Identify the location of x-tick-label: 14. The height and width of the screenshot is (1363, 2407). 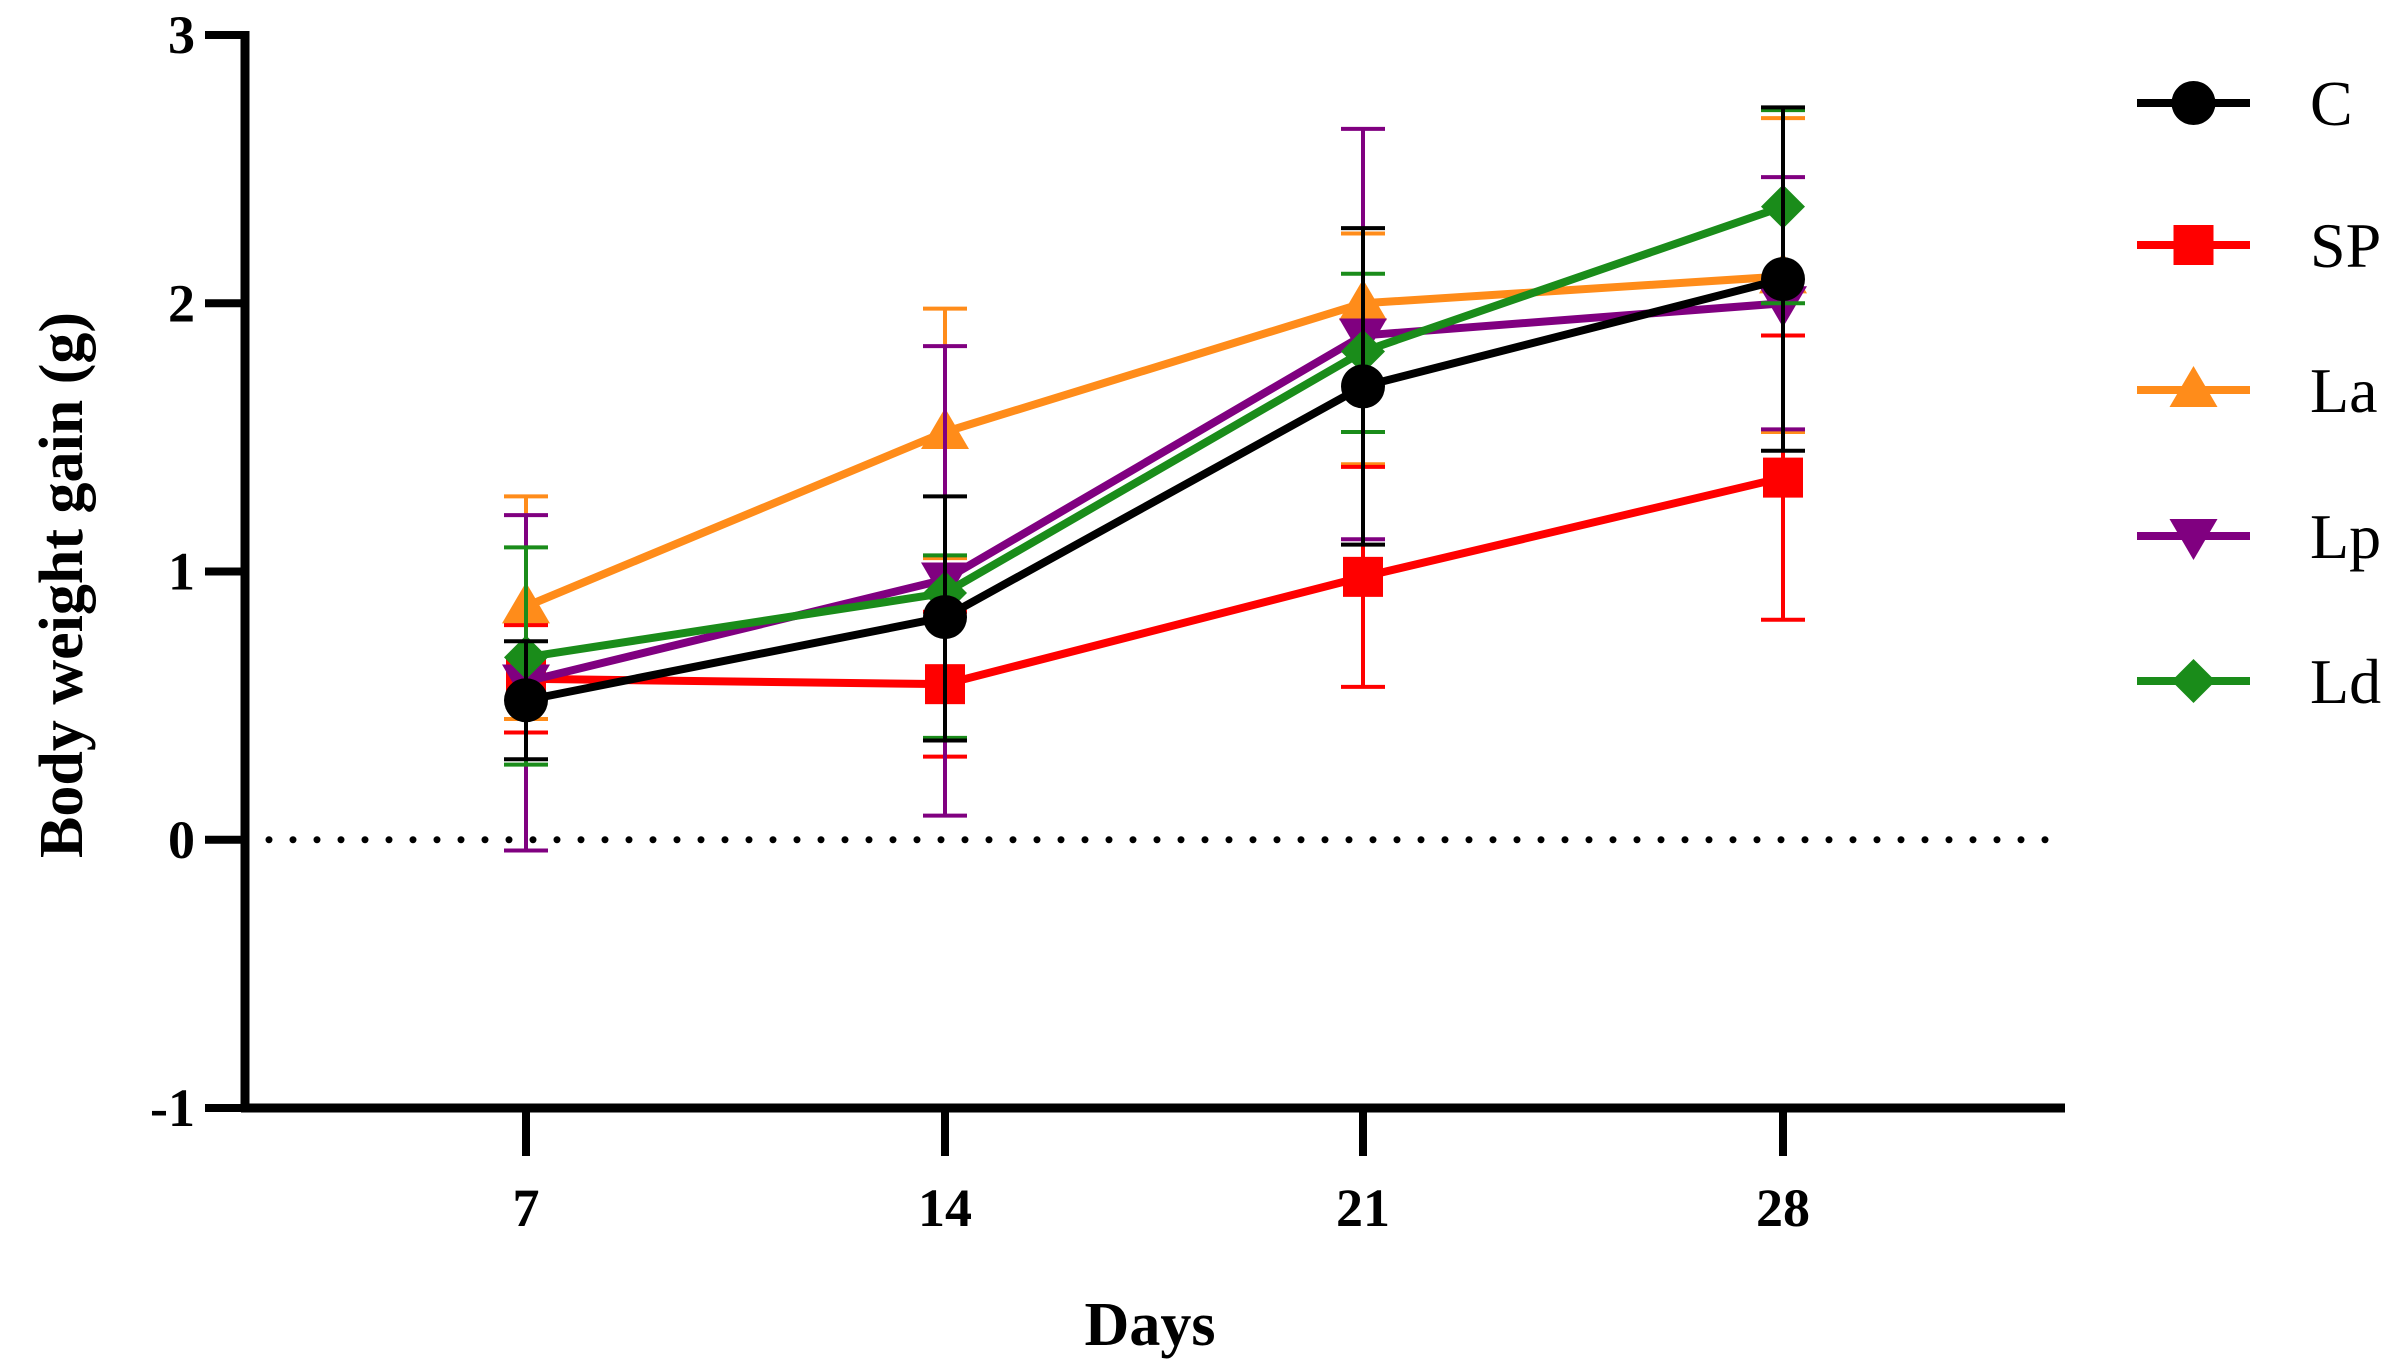
(945, 1208).